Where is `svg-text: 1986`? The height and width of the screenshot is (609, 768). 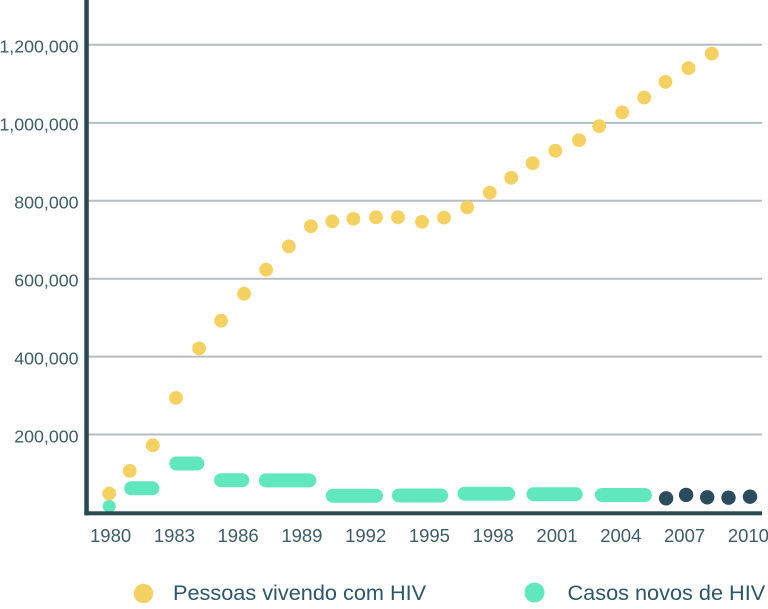 svg-text: 1986 is located at coordinates (238, 535).